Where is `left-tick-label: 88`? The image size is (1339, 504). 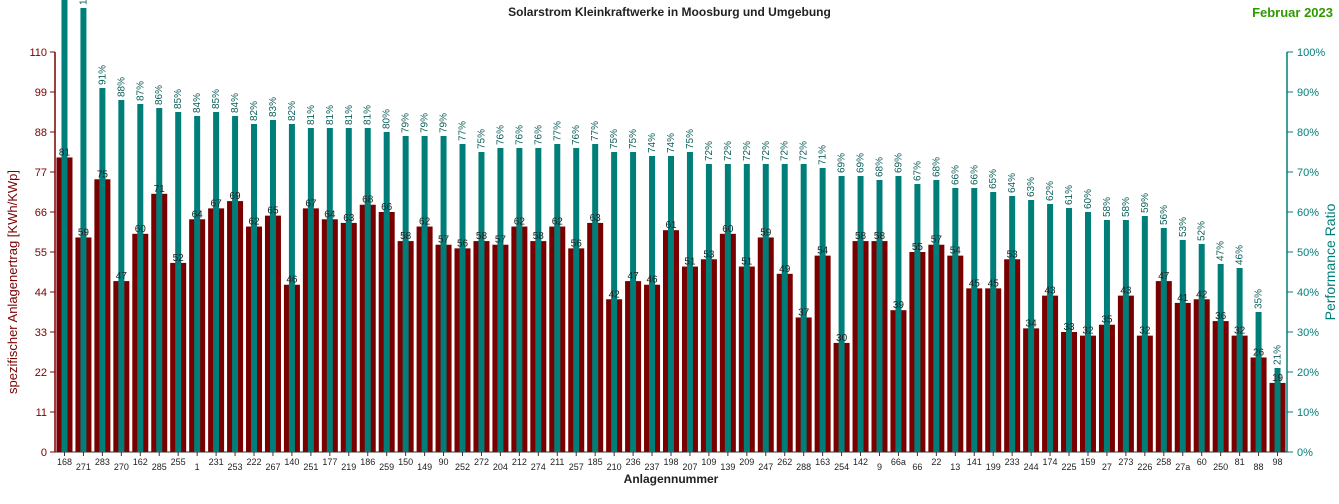
left-tick-label: 88 is located at coordinates (41, 133).